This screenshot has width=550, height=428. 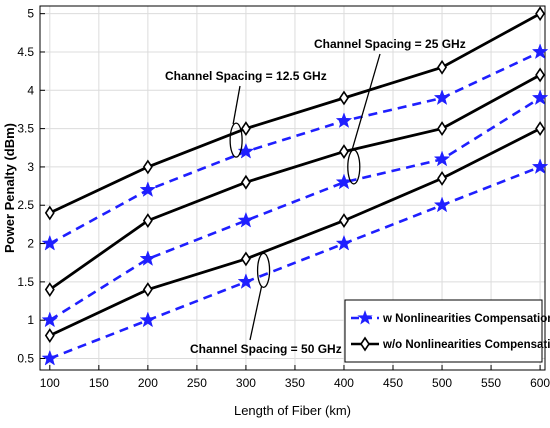 What do you see at coordinates (344, 383) in the screenshot?
I see `x-tick-label: 400` at bounding box center [344, 383].